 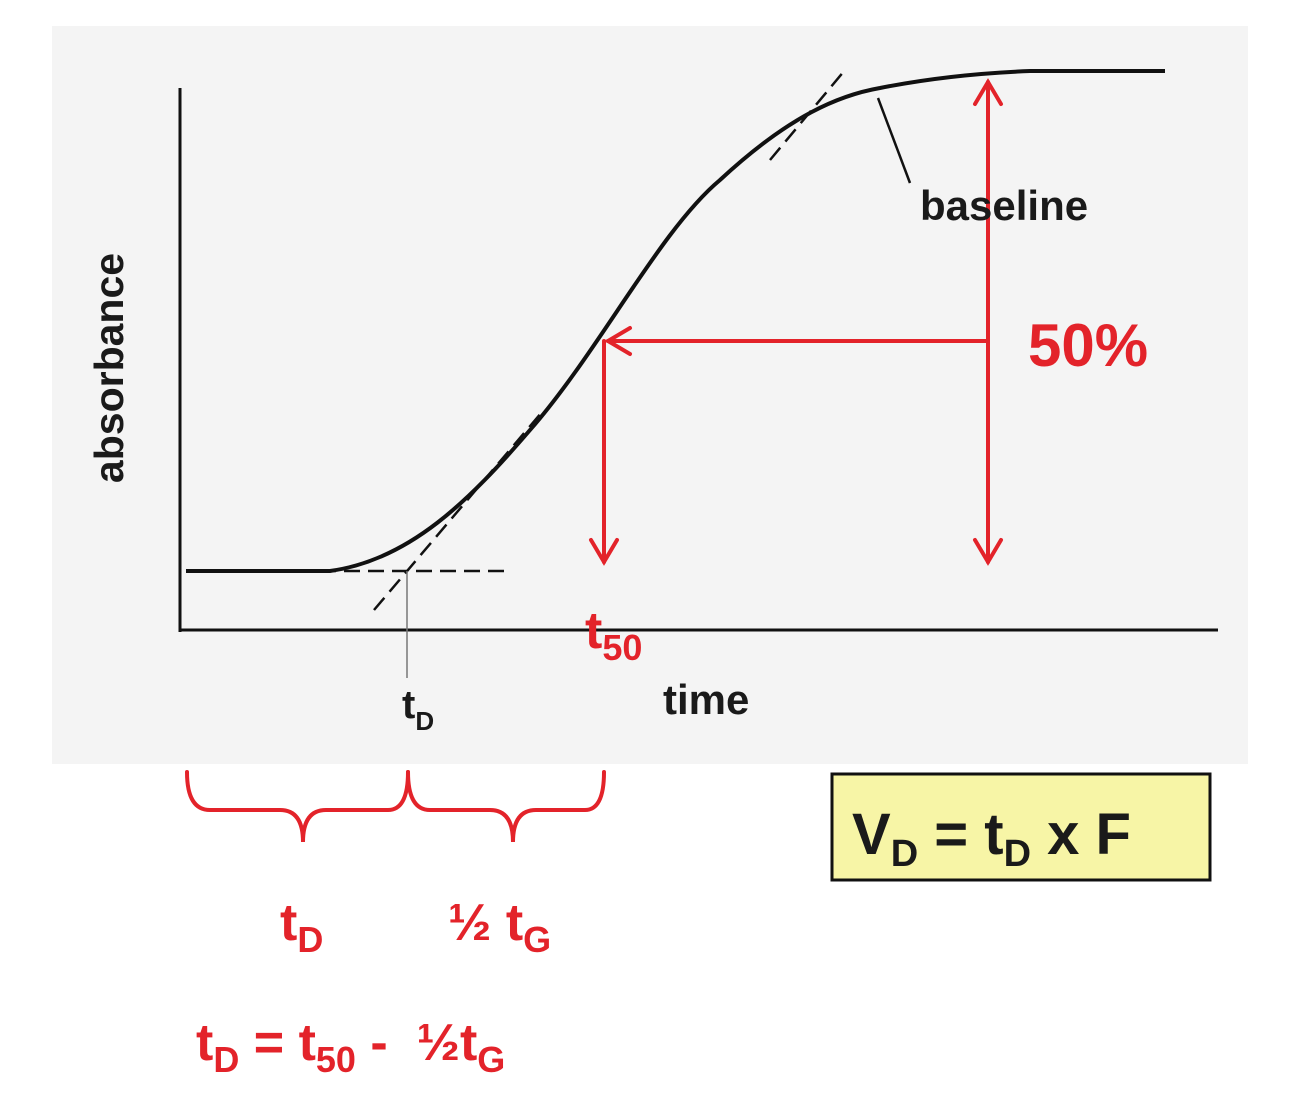 What do you see at coordinates (506, 806) in the screenshot?
I see `half-tg-bracket` at bounding box center [506, 806].